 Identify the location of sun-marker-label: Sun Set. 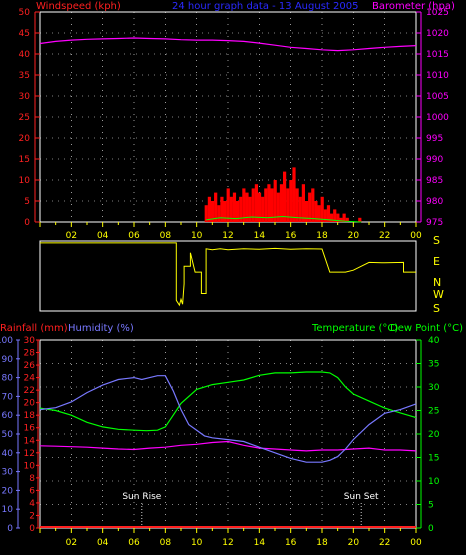
(361, 497).